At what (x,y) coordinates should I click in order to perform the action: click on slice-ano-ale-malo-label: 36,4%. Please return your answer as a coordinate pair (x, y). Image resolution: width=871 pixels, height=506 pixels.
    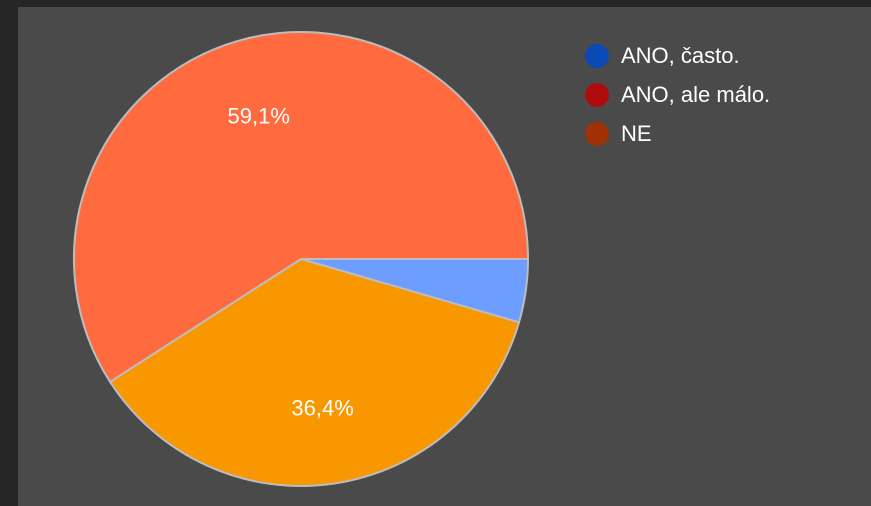
    Looking at the image, I should click on (322, 407).